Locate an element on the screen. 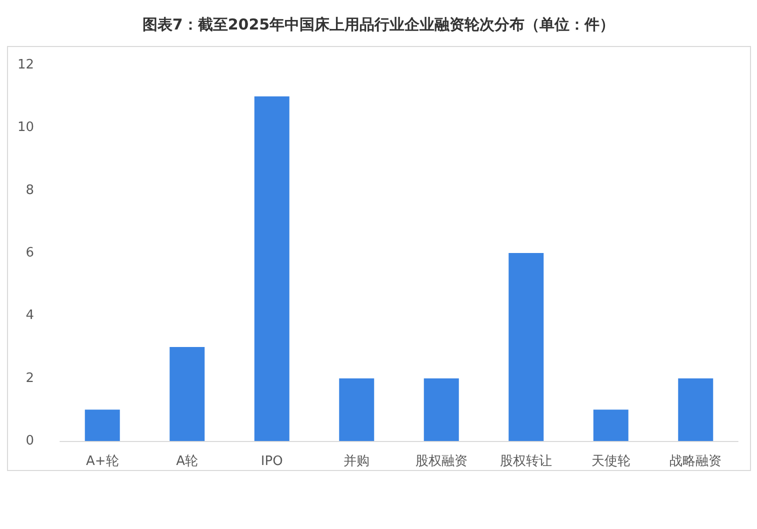 The image size is (757, 529). x-tick-label: 股权融资 is located at coordinates (441, 461).